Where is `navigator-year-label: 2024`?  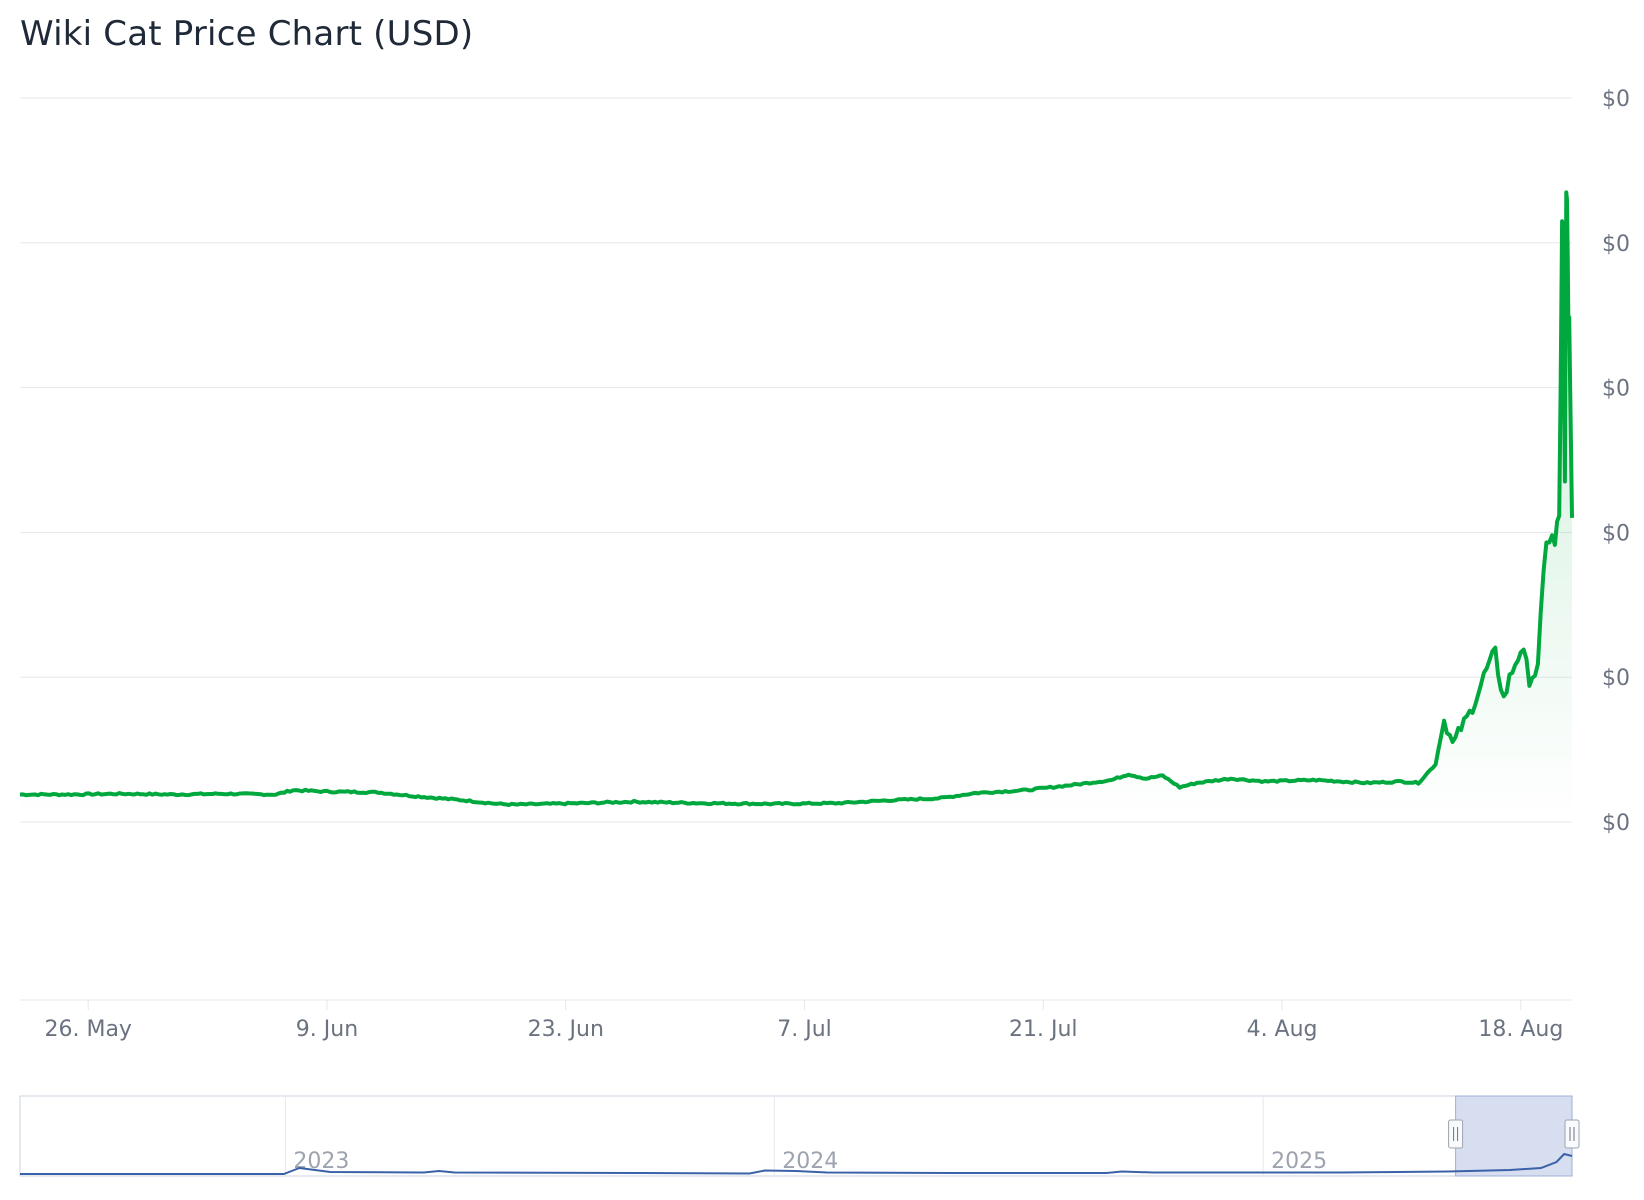
navigator-year-label: 2024 is located at coordinates (810, 1161).